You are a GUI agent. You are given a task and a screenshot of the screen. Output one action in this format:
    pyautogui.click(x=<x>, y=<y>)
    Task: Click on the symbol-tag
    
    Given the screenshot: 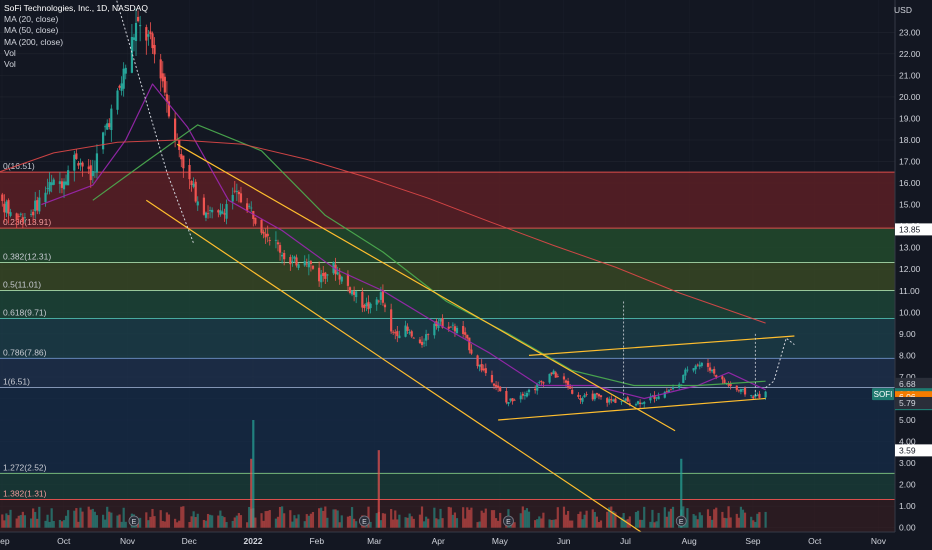 What is the action you would take?
    pyautogui.click(x=883, y=394)
    